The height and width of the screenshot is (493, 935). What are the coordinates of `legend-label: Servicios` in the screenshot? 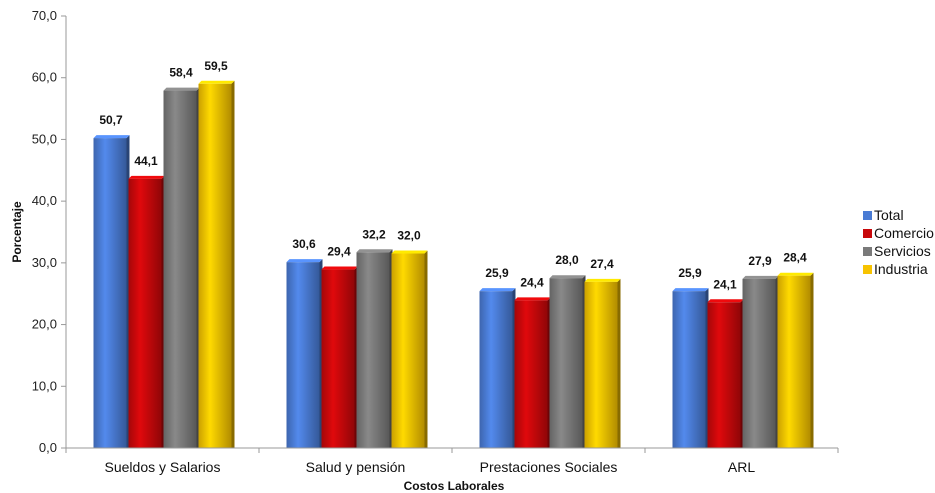 It's located at (902, 251).